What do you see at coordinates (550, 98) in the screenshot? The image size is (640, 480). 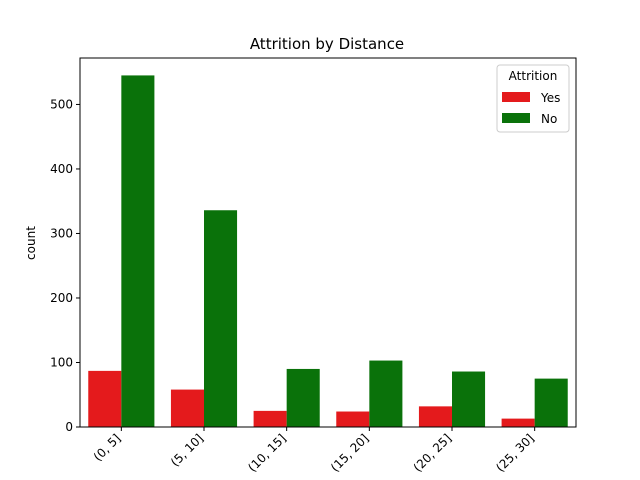 I see `legend-label-yes: Yes` at bounding box center [550, 98].